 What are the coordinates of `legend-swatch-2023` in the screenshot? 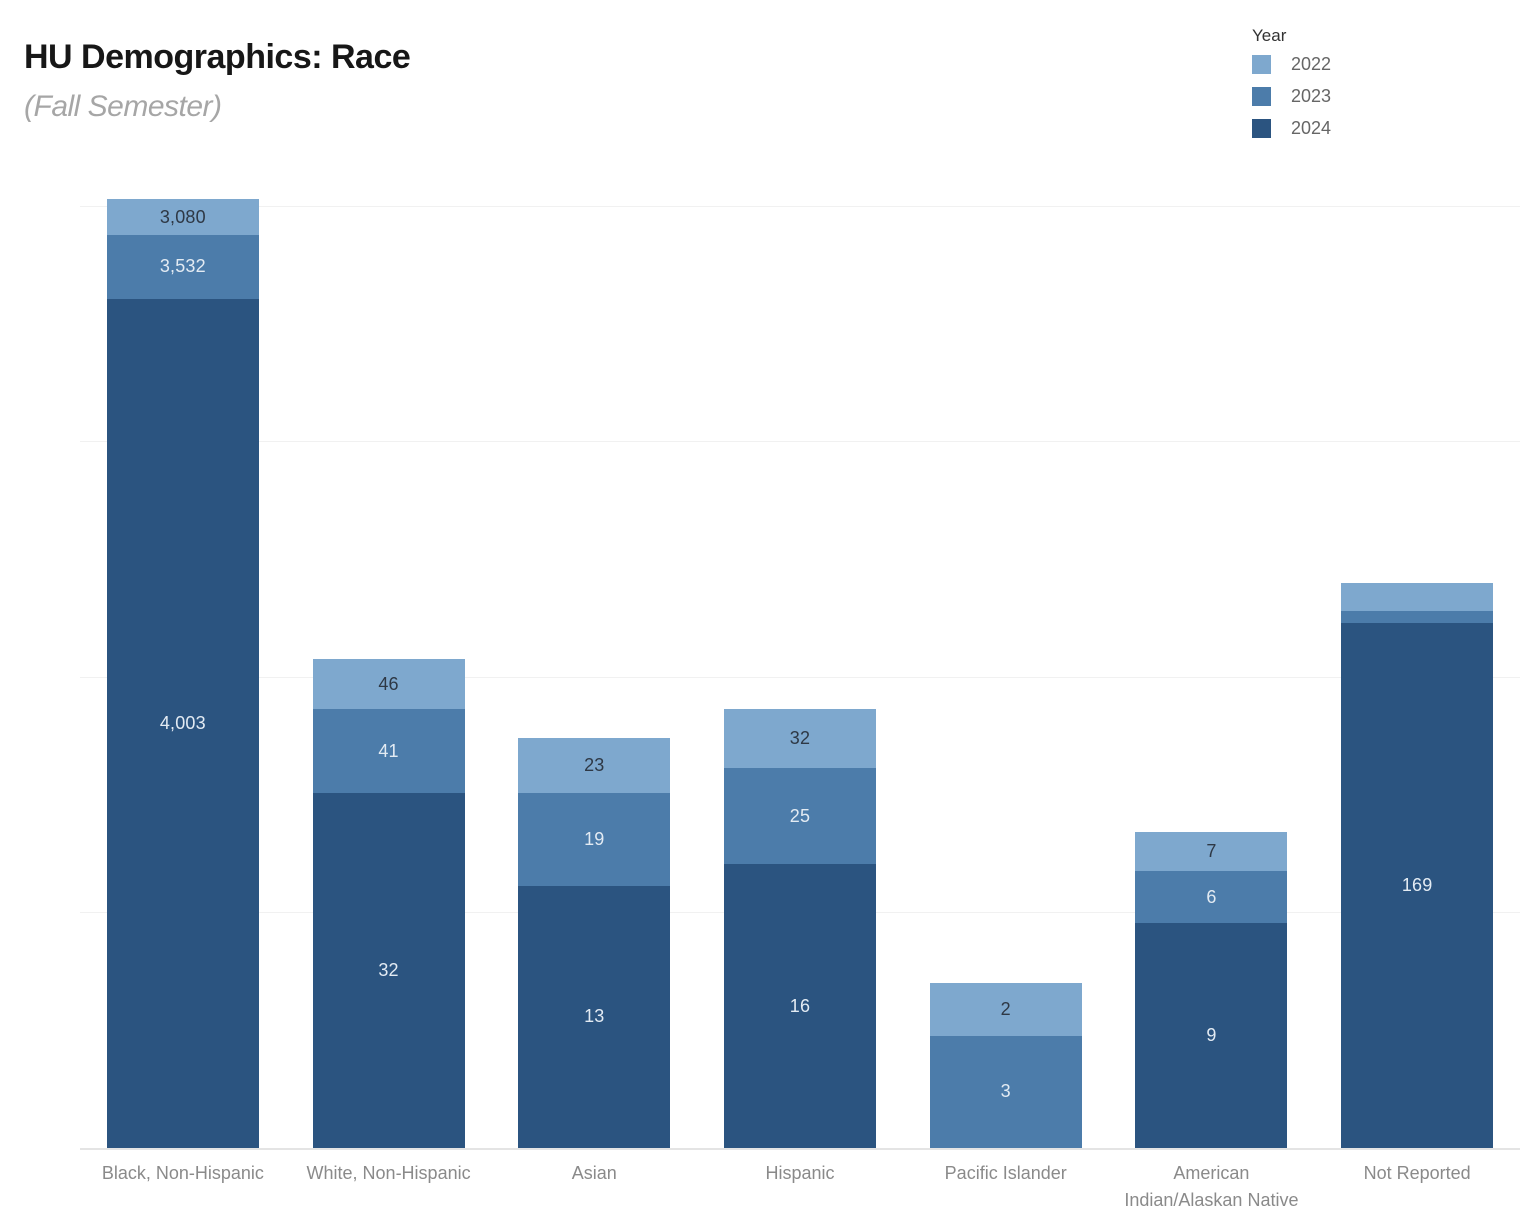 It's located at (1261, 96).